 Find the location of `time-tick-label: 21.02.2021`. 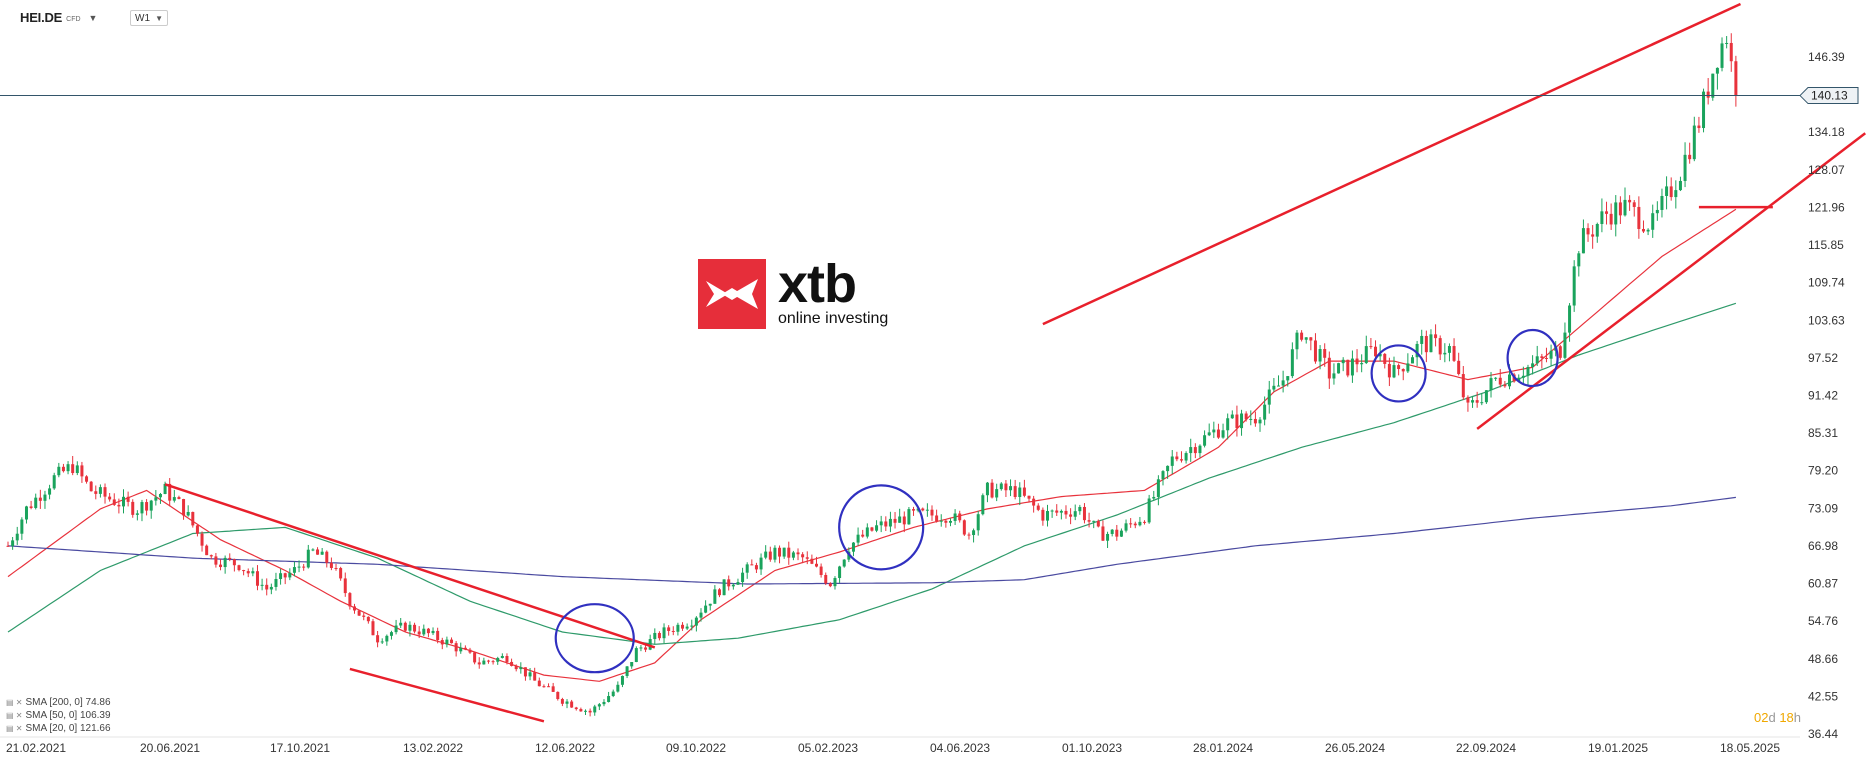

time-tick-label: 21.02.2021 is located at coordinates (36, 748).